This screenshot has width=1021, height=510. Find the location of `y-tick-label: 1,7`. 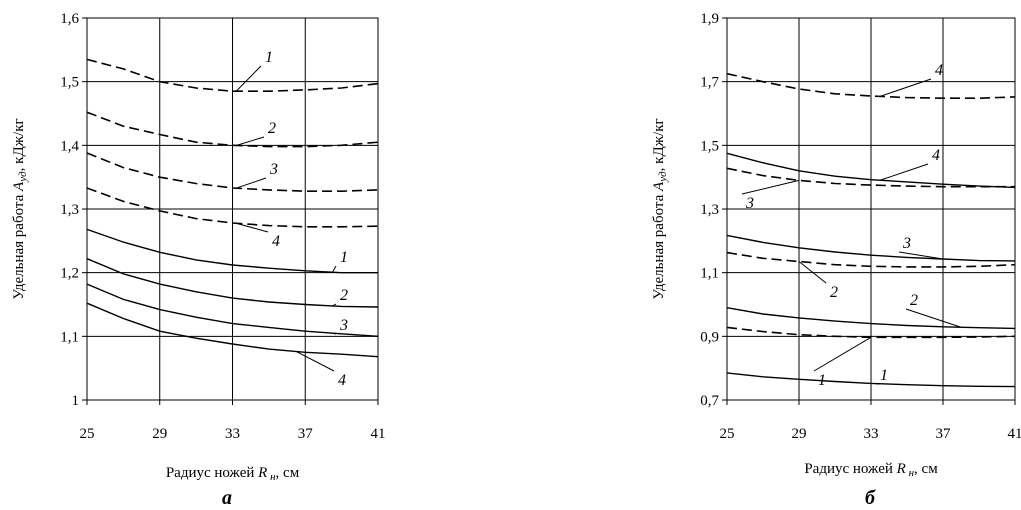

y-tick-label: 1,7 is located at coordinates (709, 83).